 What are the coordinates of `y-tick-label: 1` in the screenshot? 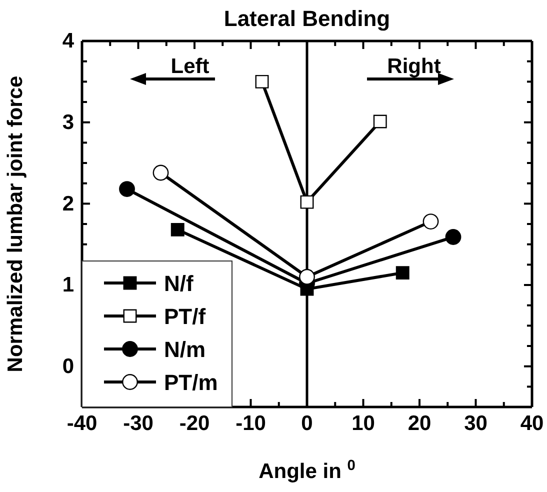 It's located at (68, 285).